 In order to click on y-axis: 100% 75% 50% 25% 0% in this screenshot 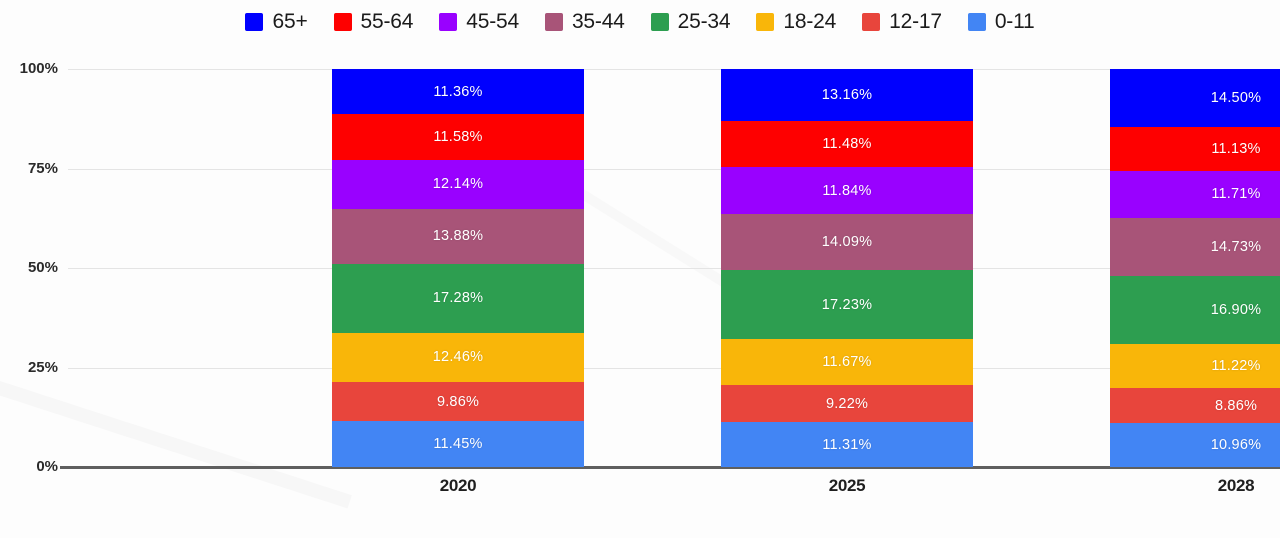, I will do `click(29, 269)`.